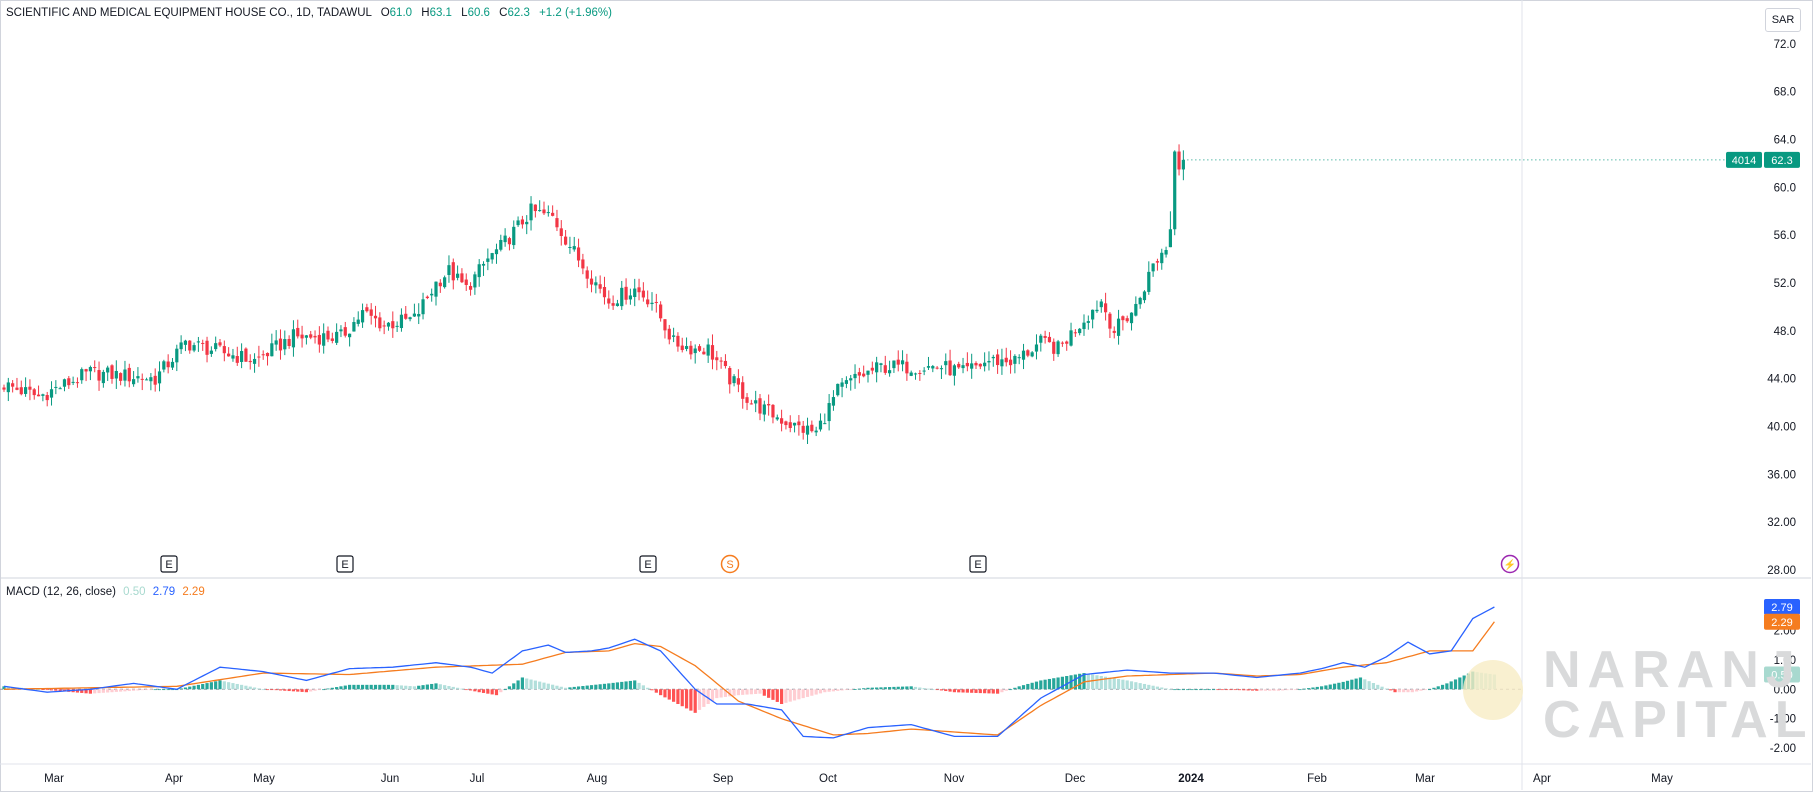 This screenshot has width=1813, height=792. Describe the element at coordinates (1672, 670) in the screenshot. I see `watermark-line1: NARANJ` at that location.